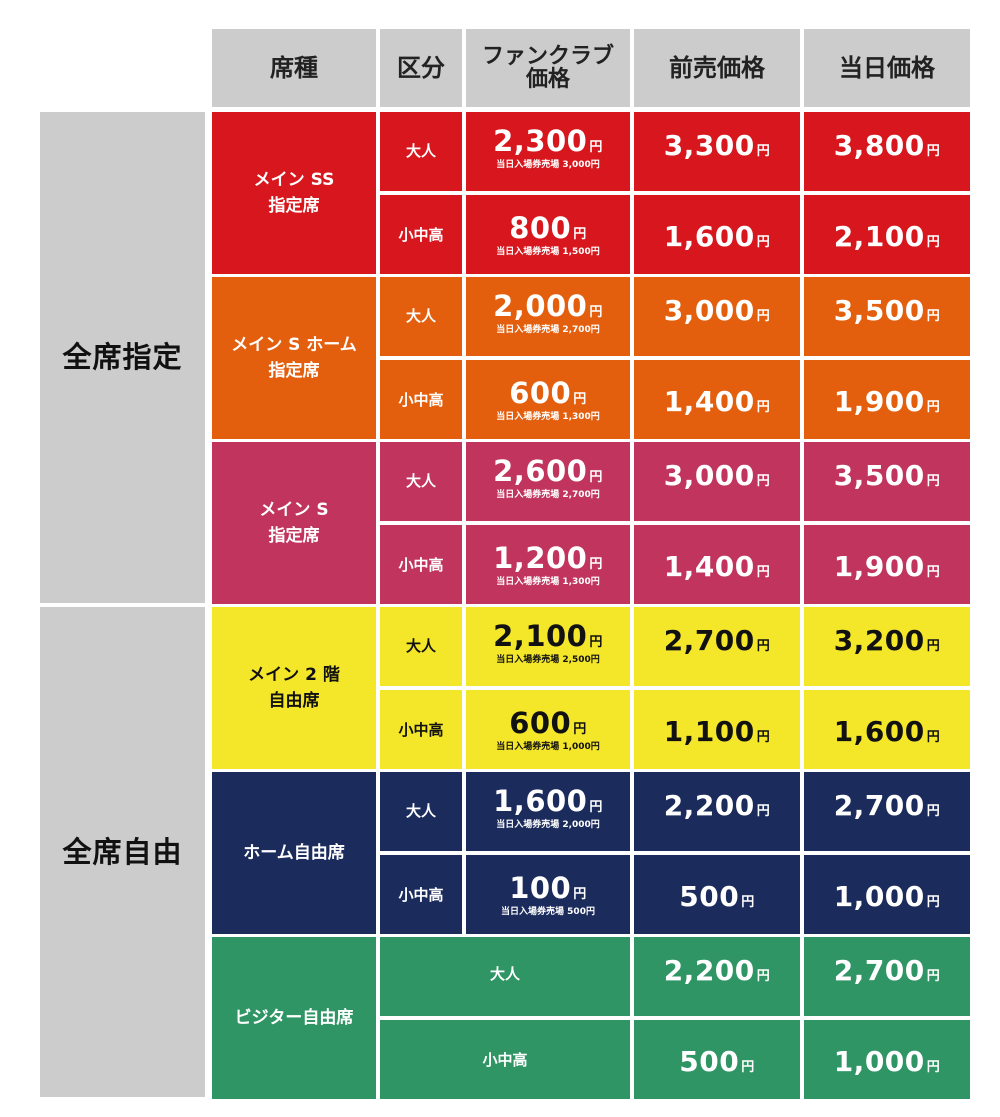 Image resolution: width=1000 pixels, height=1117 pixels. What do you see at coordinates (421, 68) in the screenshot?
I see `header-category: 区分` at bounding box center [421, 68].